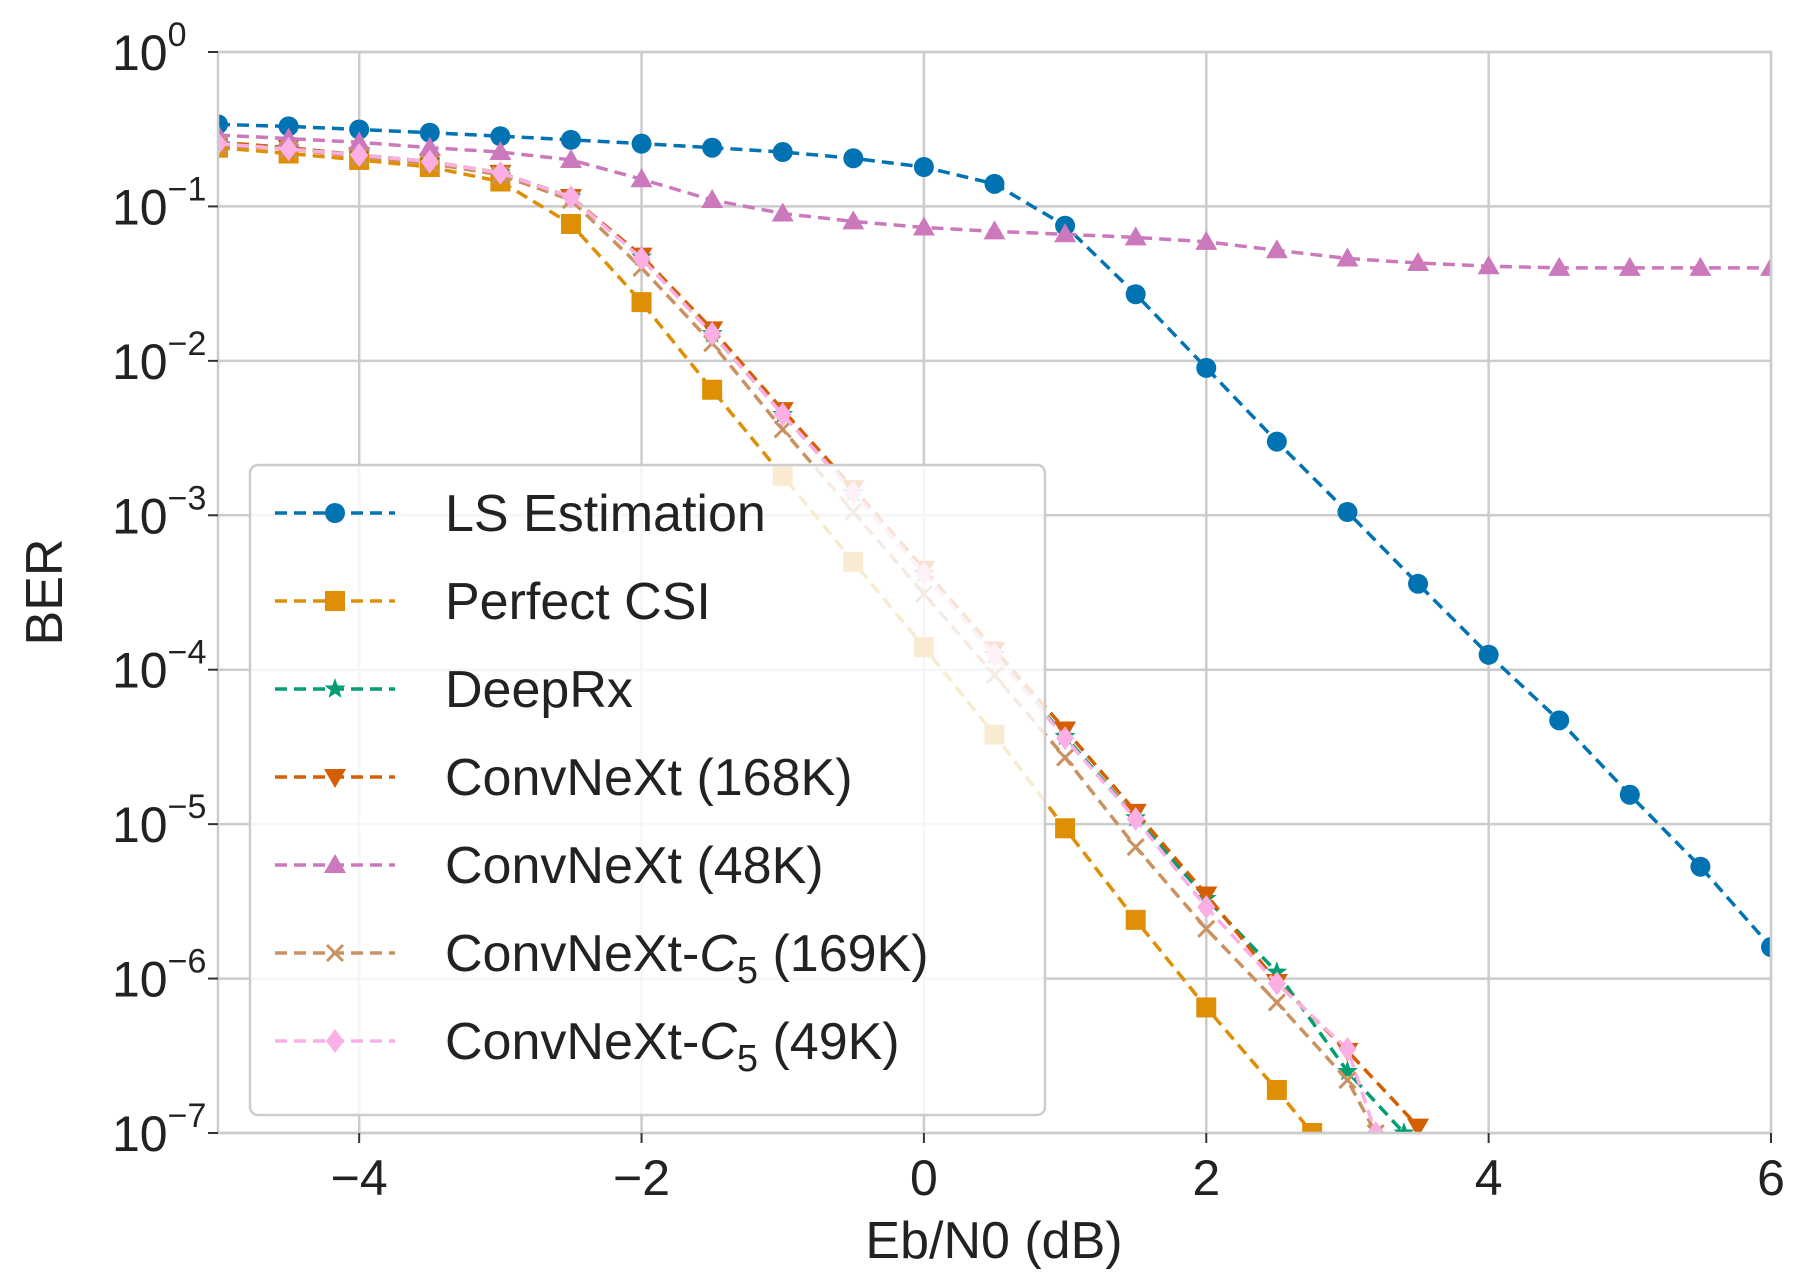  Describe the element at coordinates (993, 1241) in the screenshot. I see `x-axis-label: Eb/N0 (dB)` at that location.